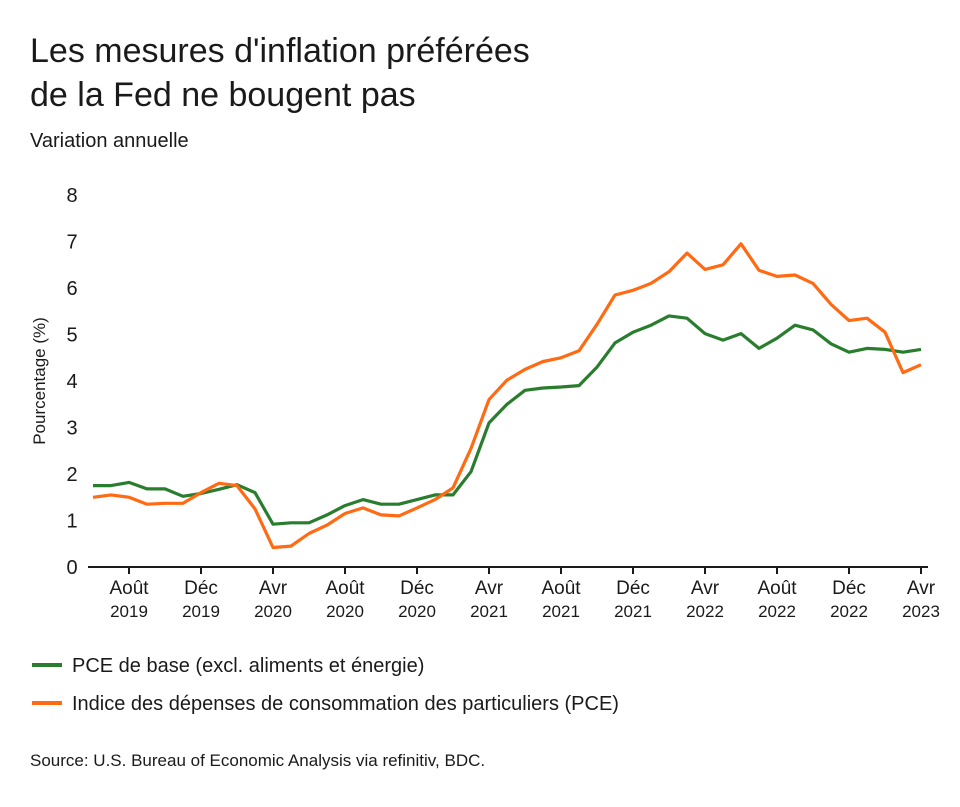  What do you see at coordinates (71, 568) in the screenshot?
I see `y-tick-label: 0` at bounding box center [71, 568].